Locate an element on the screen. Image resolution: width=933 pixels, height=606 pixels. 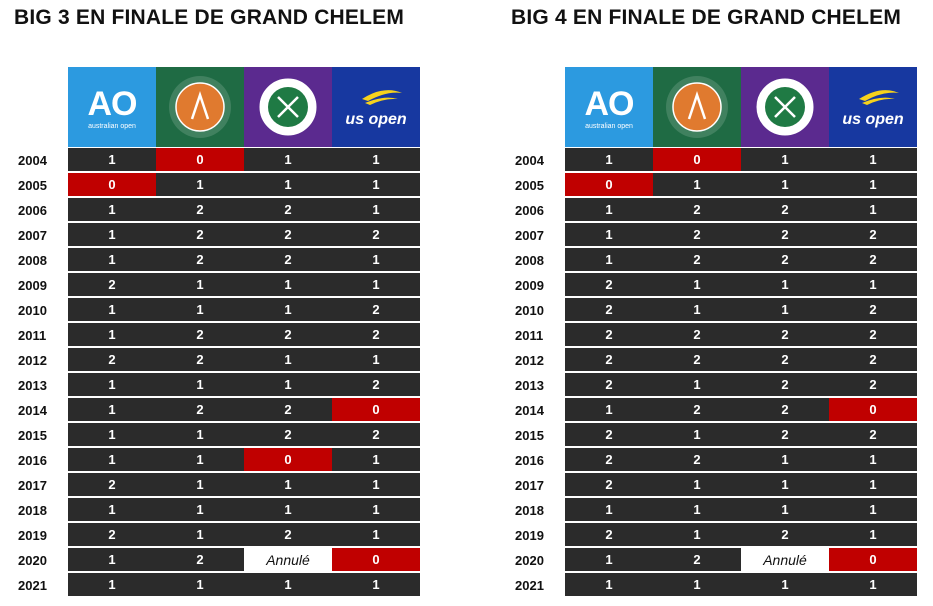
year-label: 2013 is located at coordinates (529, 385).